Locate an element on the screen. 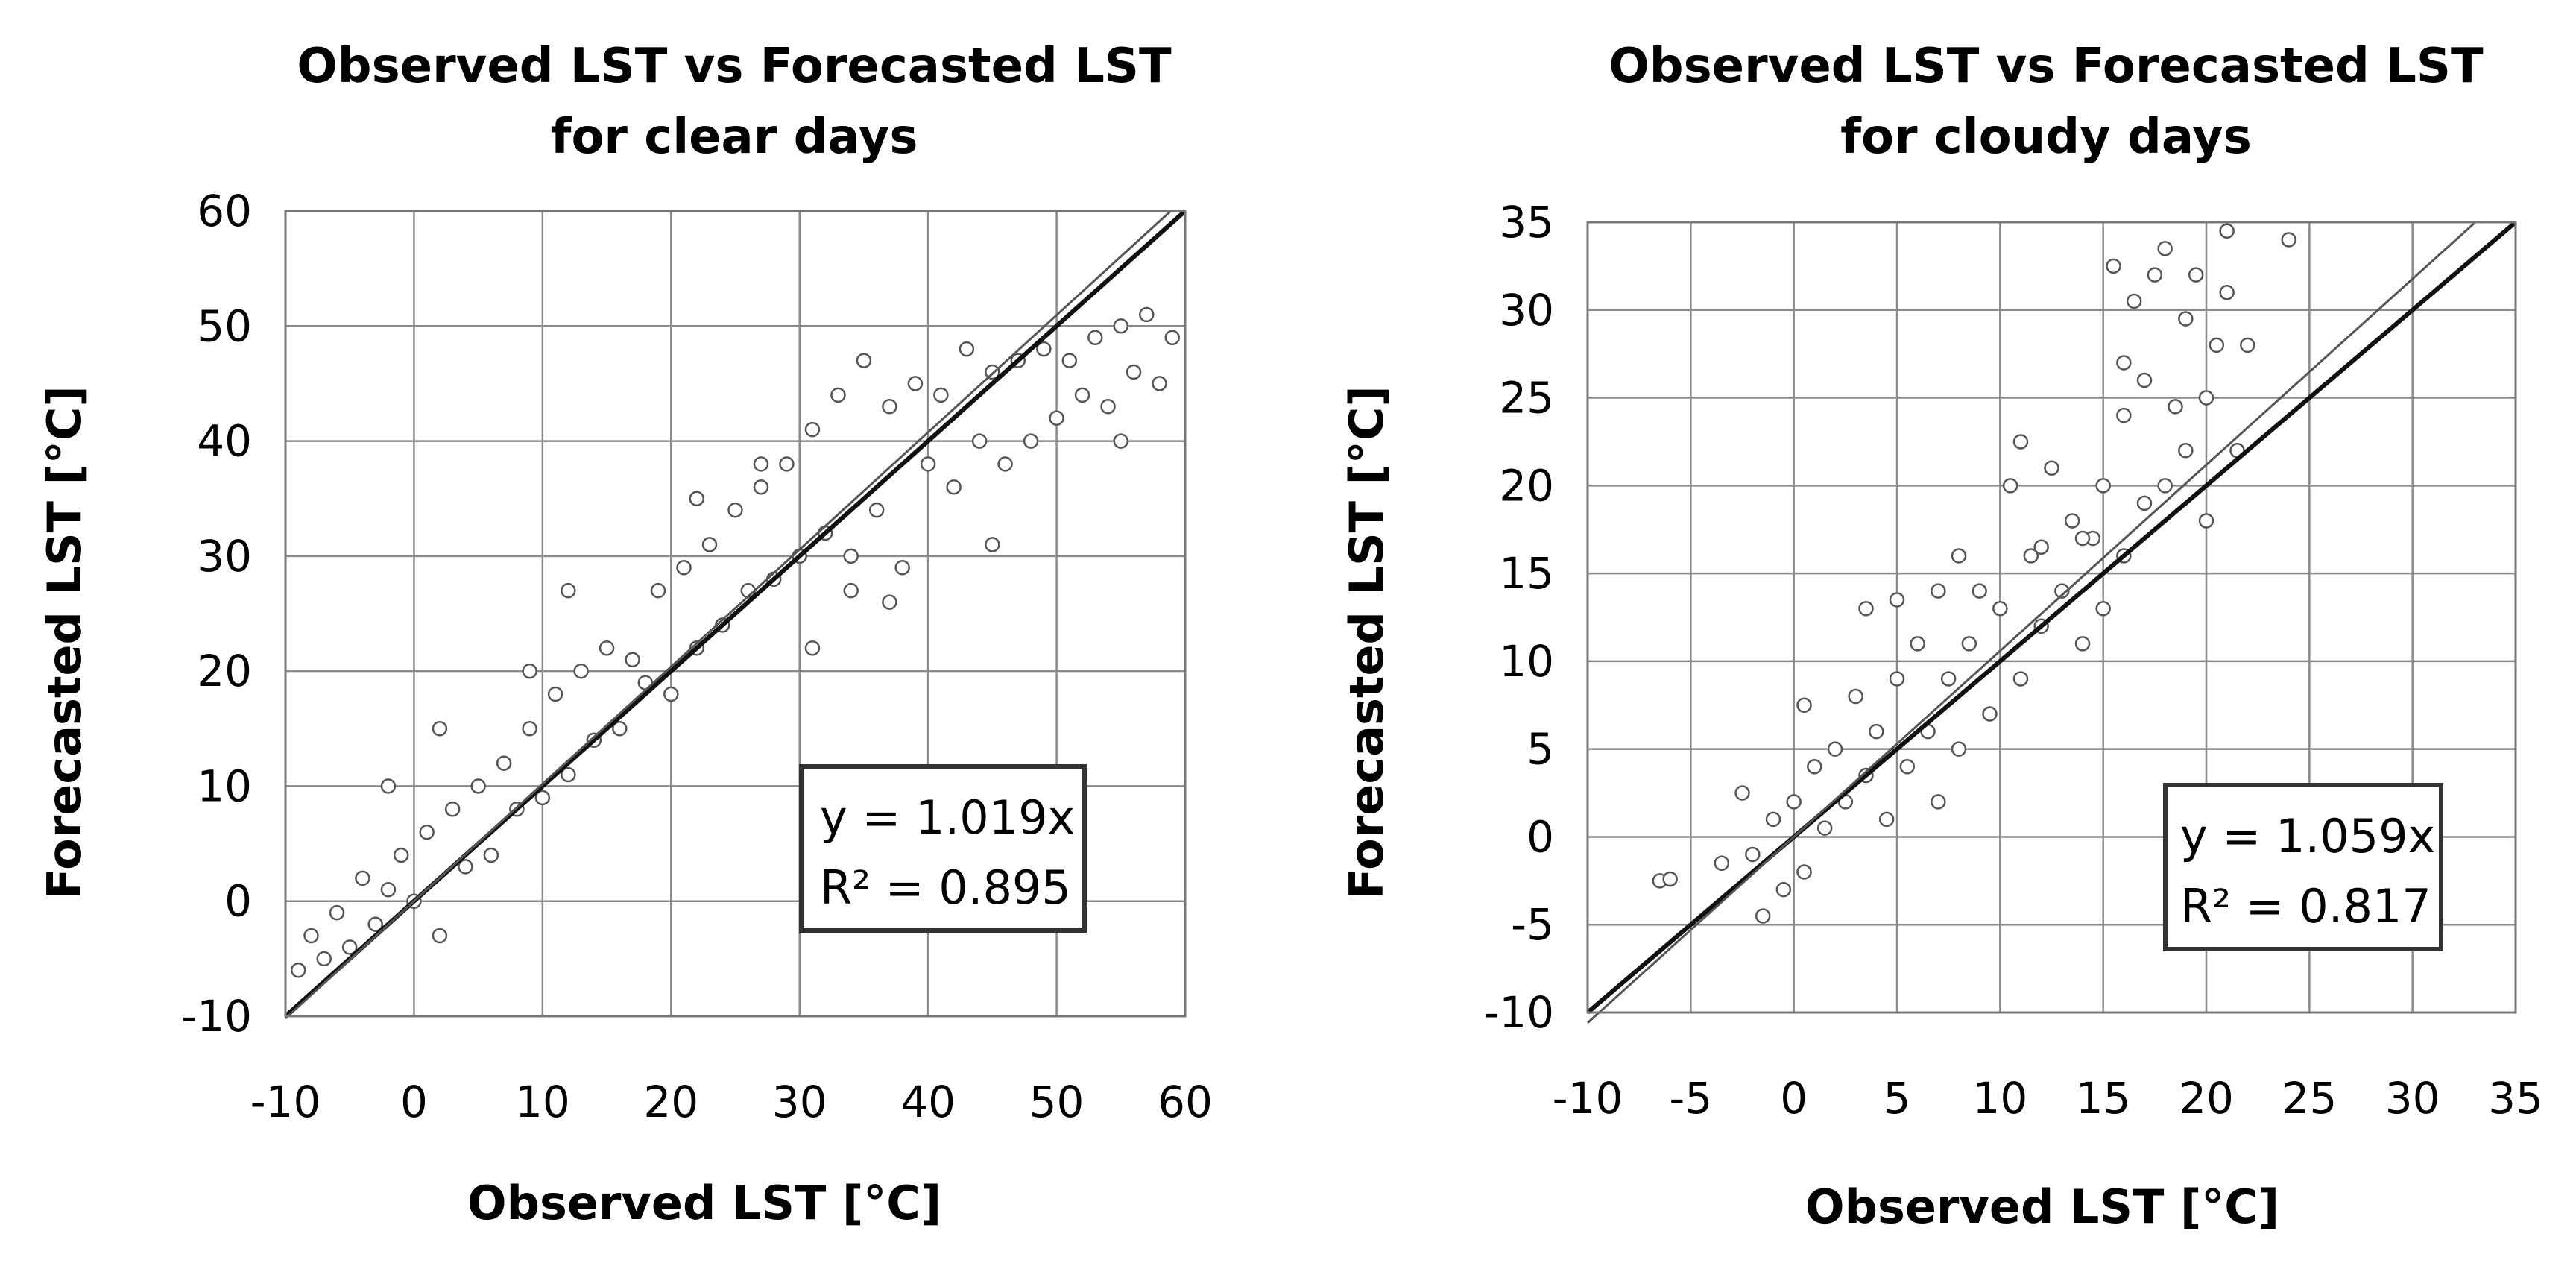 This screenshot has height=1266, width=2576. chart-title-line-2: for cloudy days is located at coordinates (2046, 137).